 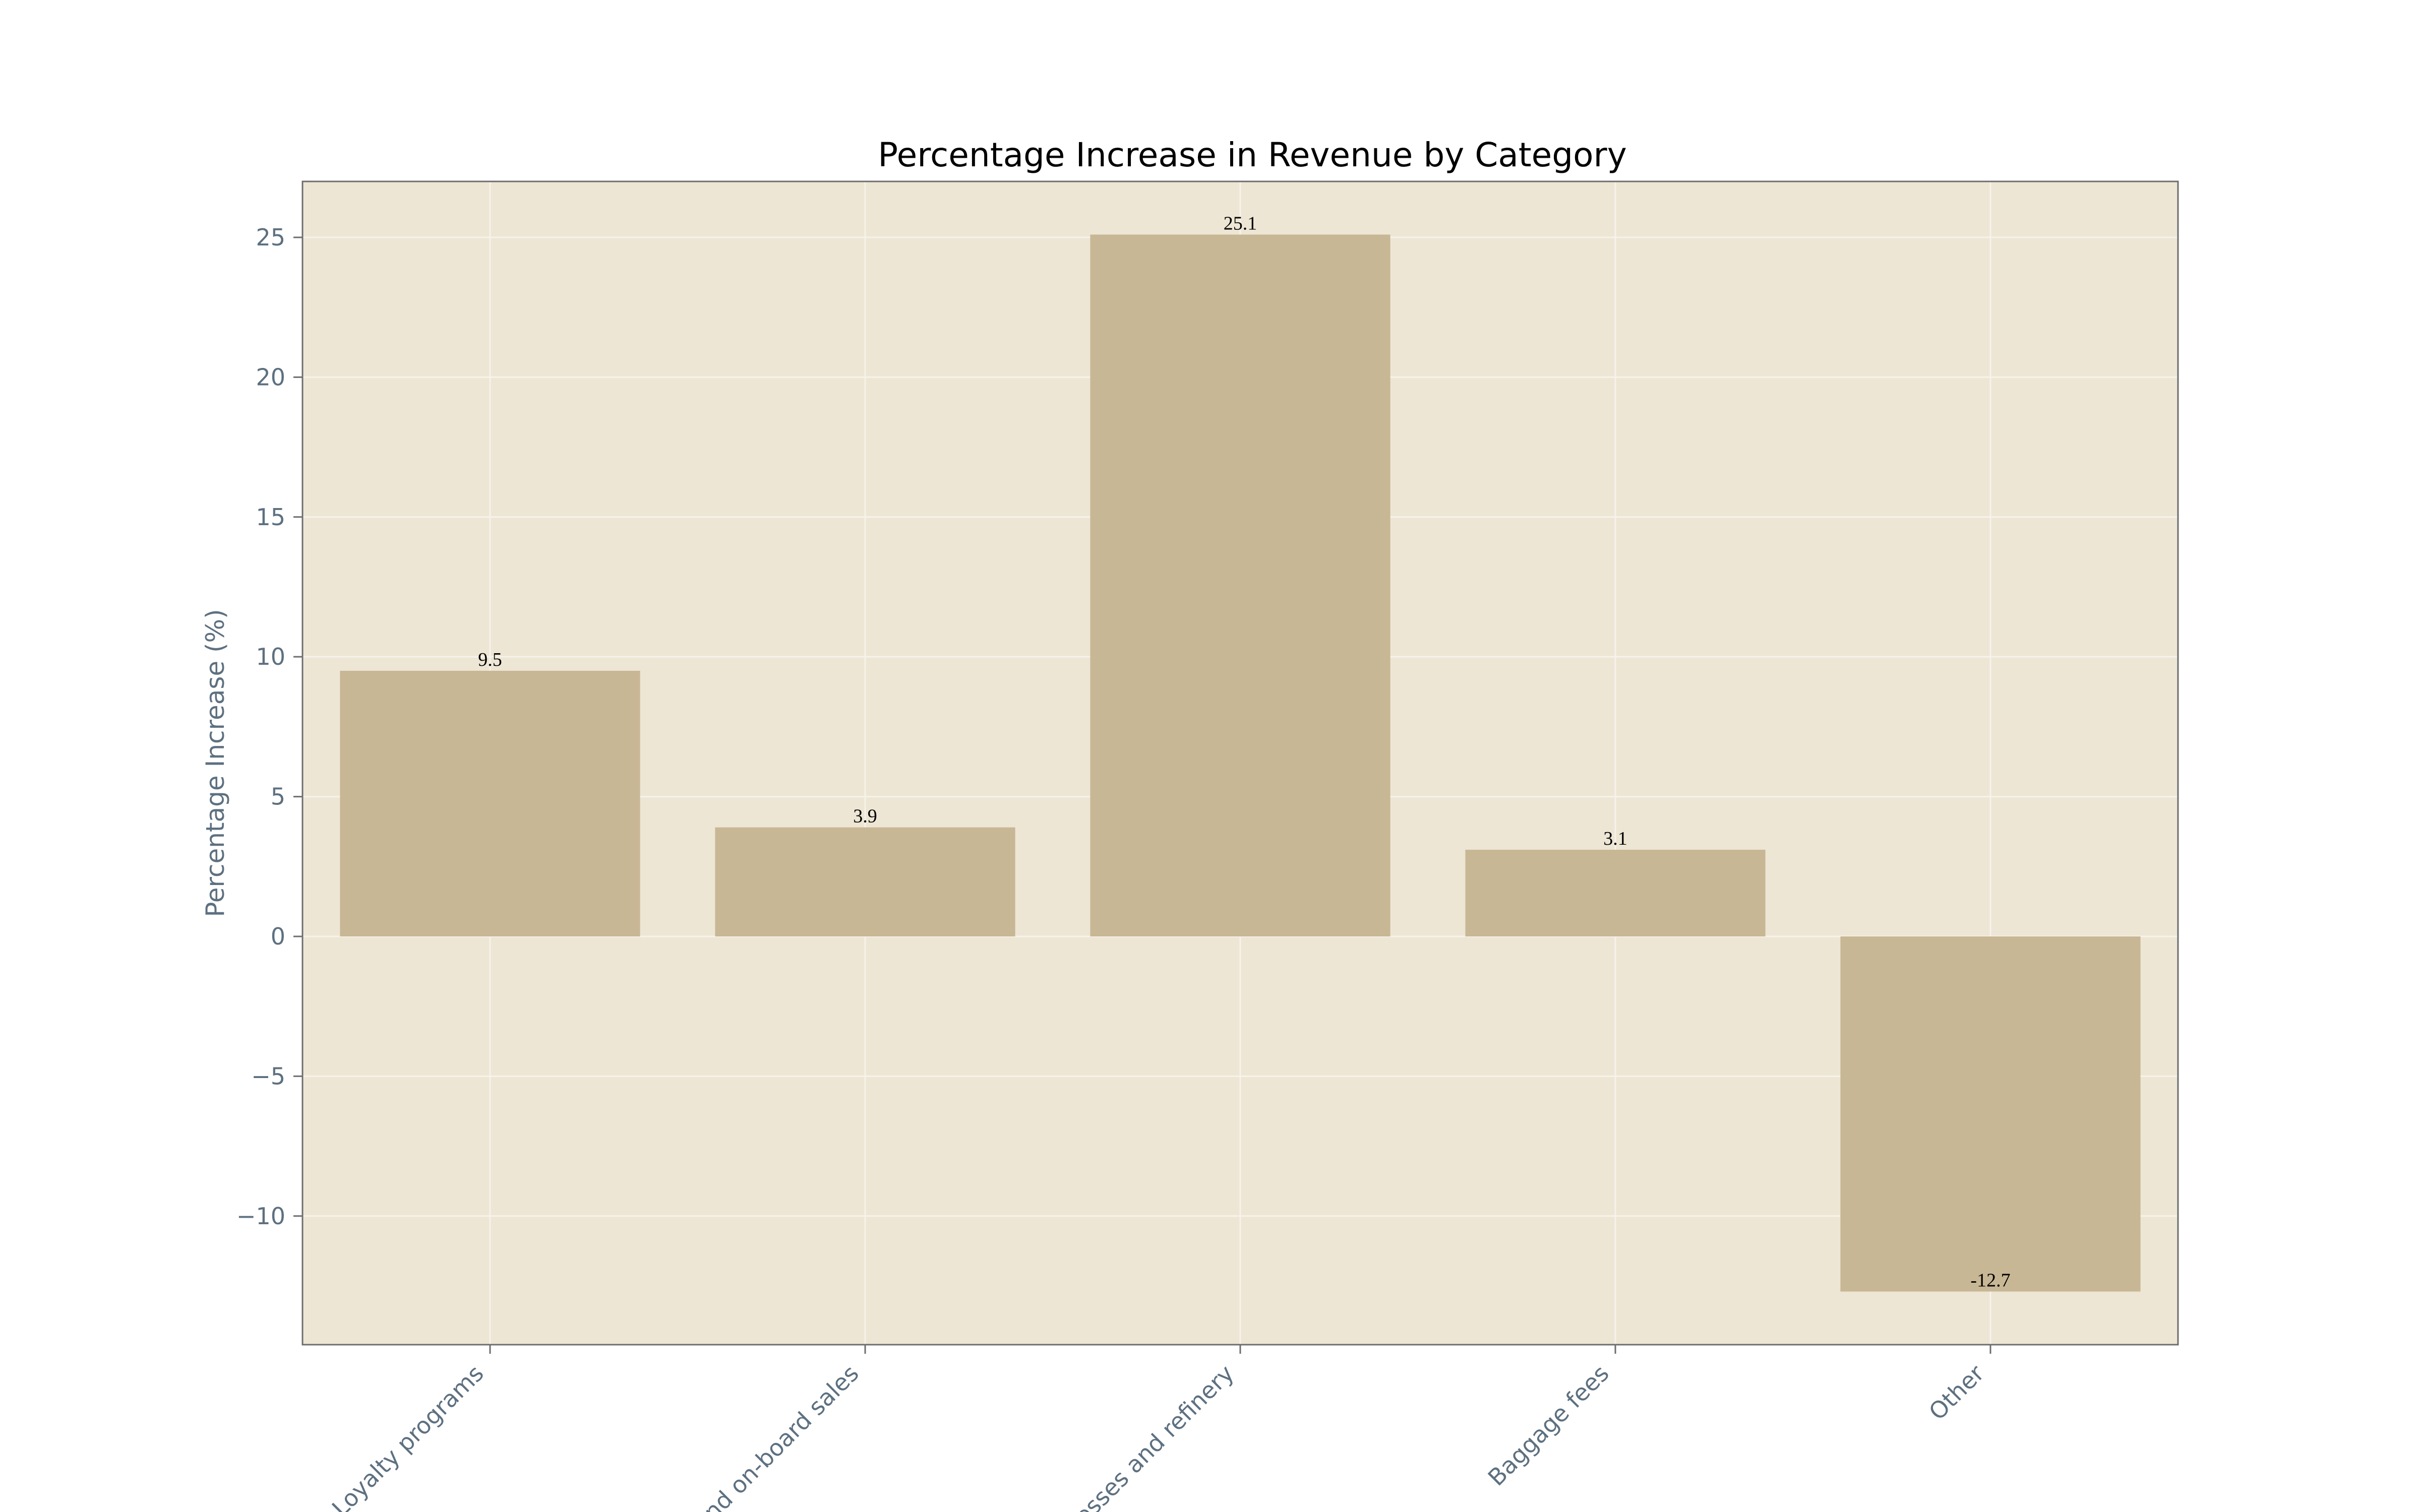 I want to click on y-tick-label: 0, so click(x=278, y=936).